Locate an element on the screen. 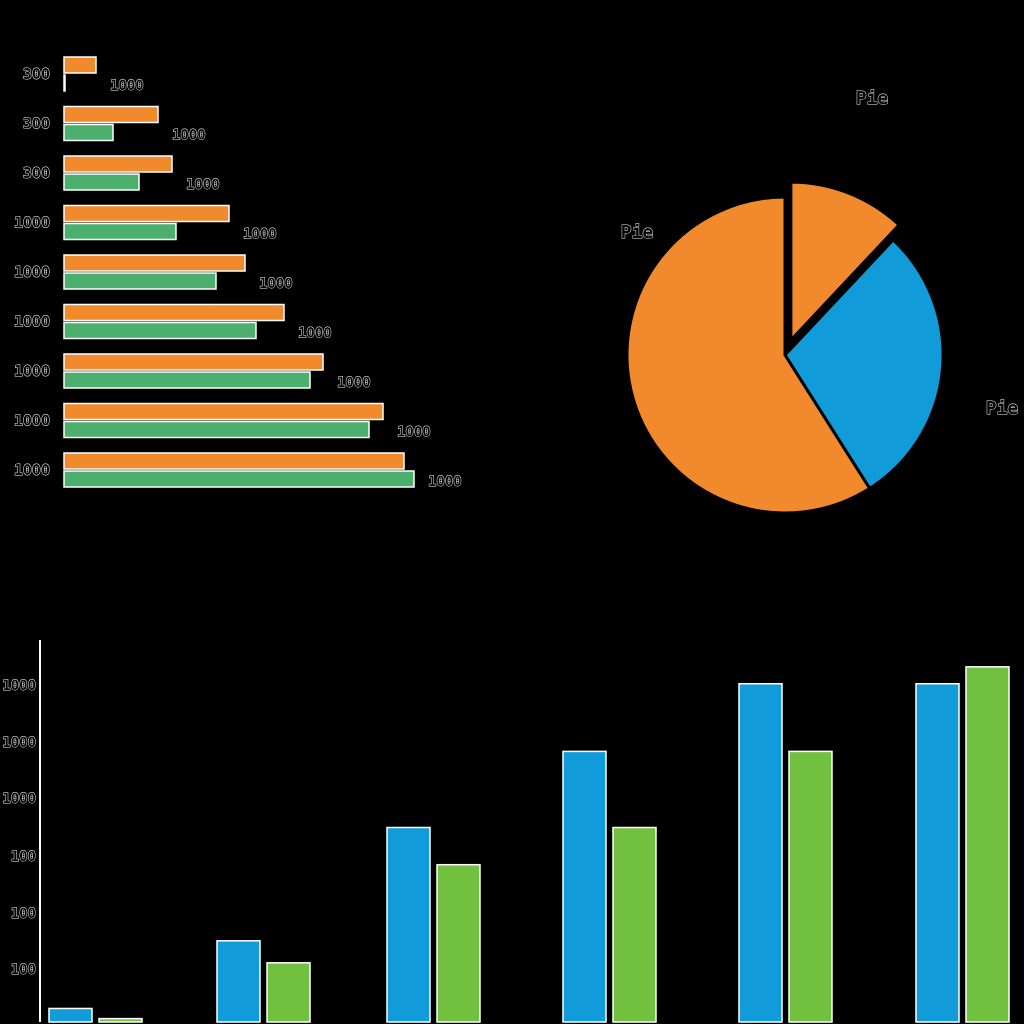  y-tick-label-0: 1000 is located at coordinates (19, 686).